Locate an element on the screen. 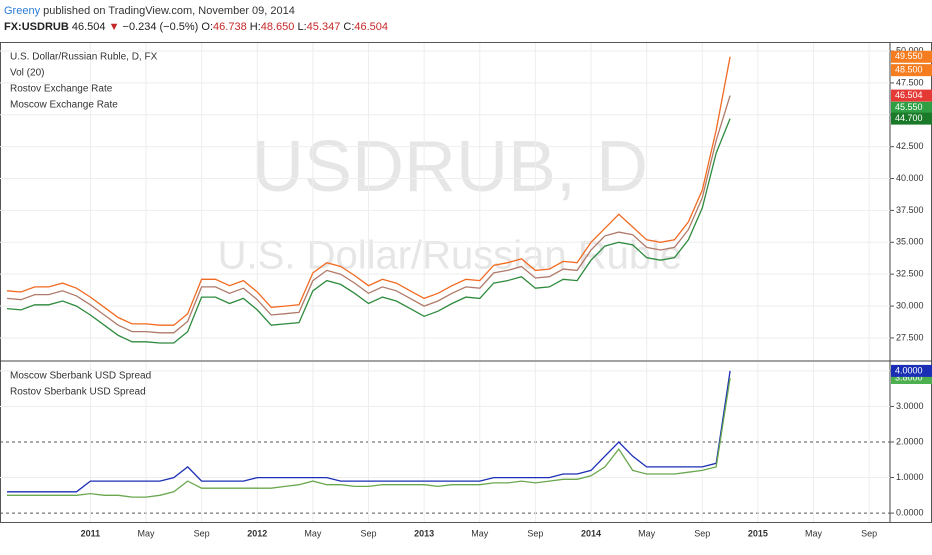  price-tag-label: 45.550 is located at coordinates (909, 107).